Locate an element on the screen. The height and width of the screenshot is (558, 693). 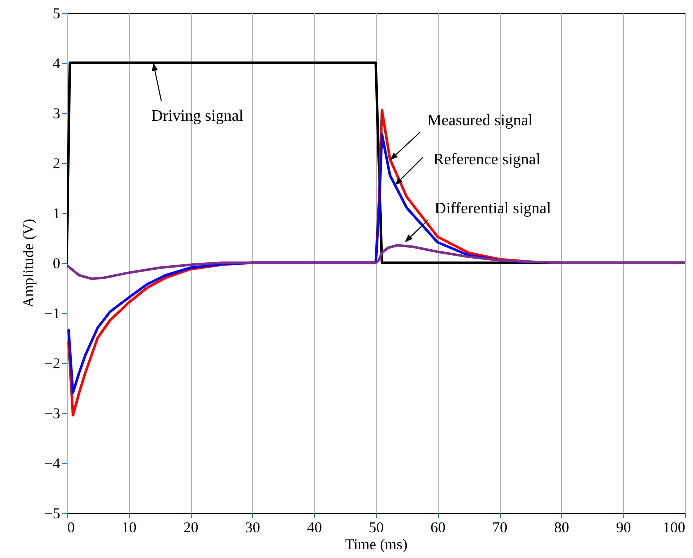
x-tick-label: 90 is located at coordinates (624, 528).